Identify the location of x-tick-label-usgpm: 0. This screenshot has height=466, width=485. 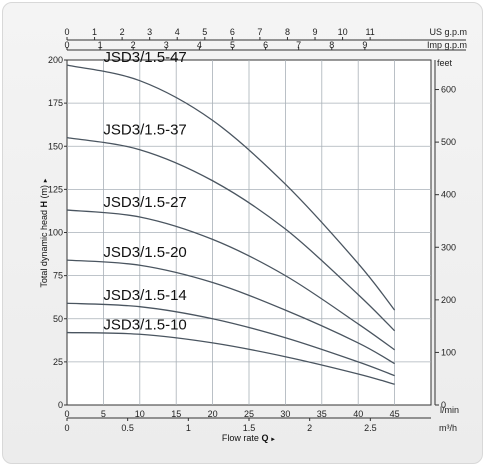
(66, 32).